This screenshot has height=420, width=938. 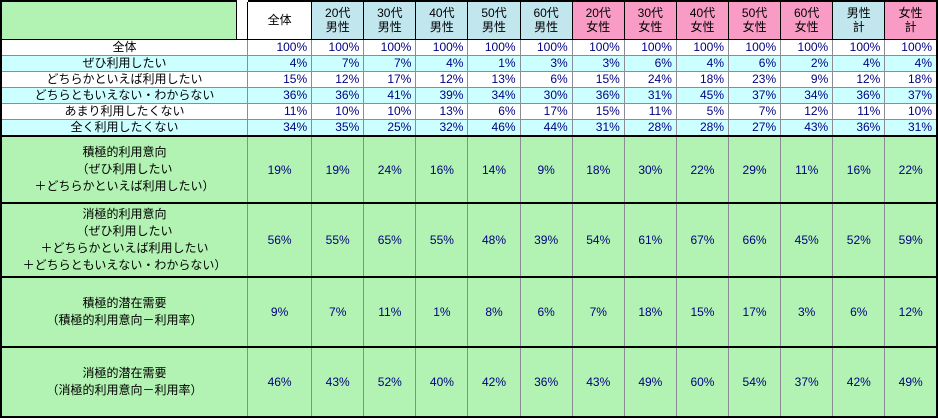 What do you see at coordinates (124, 312) in the screenshot?
I see `row-label: 積極的潜在需要 （積極的利用意向－利用率）` at bounding box center [124, 312].